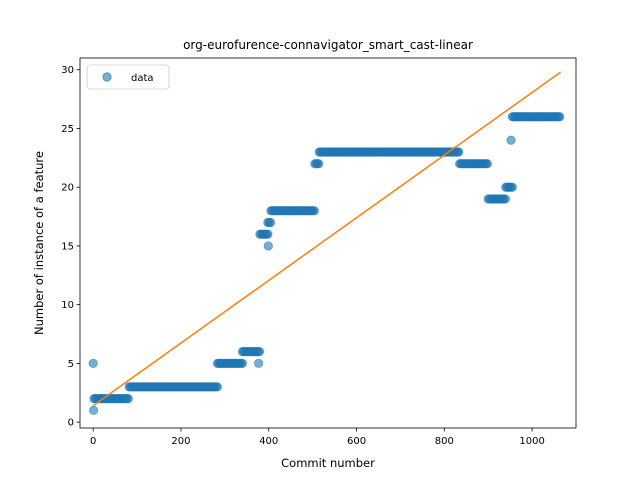 This screenshot has height=480, width=640. Describe the element at coordinates (67, 305) in the screenshot. I see `y-tick-label: 10` at that location.